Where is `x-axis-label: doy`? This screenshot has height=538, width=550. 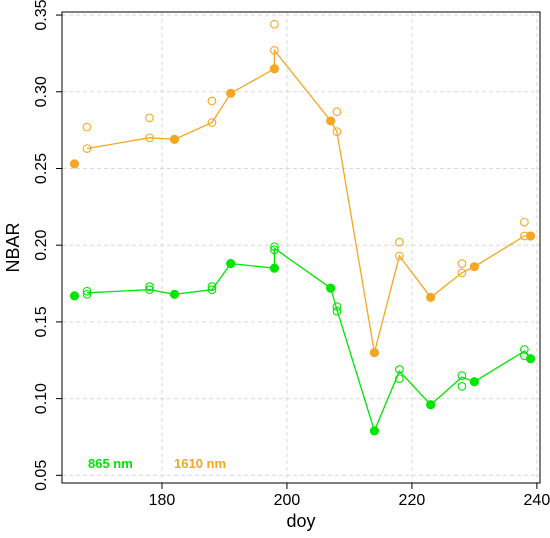
x-axis-label: doy is located at coordinates (300, 521).